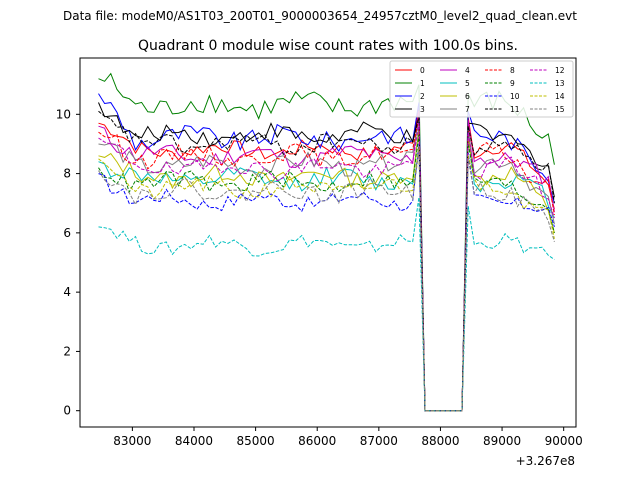  I want to click on legend-label-4: 4, so click(467, 70).